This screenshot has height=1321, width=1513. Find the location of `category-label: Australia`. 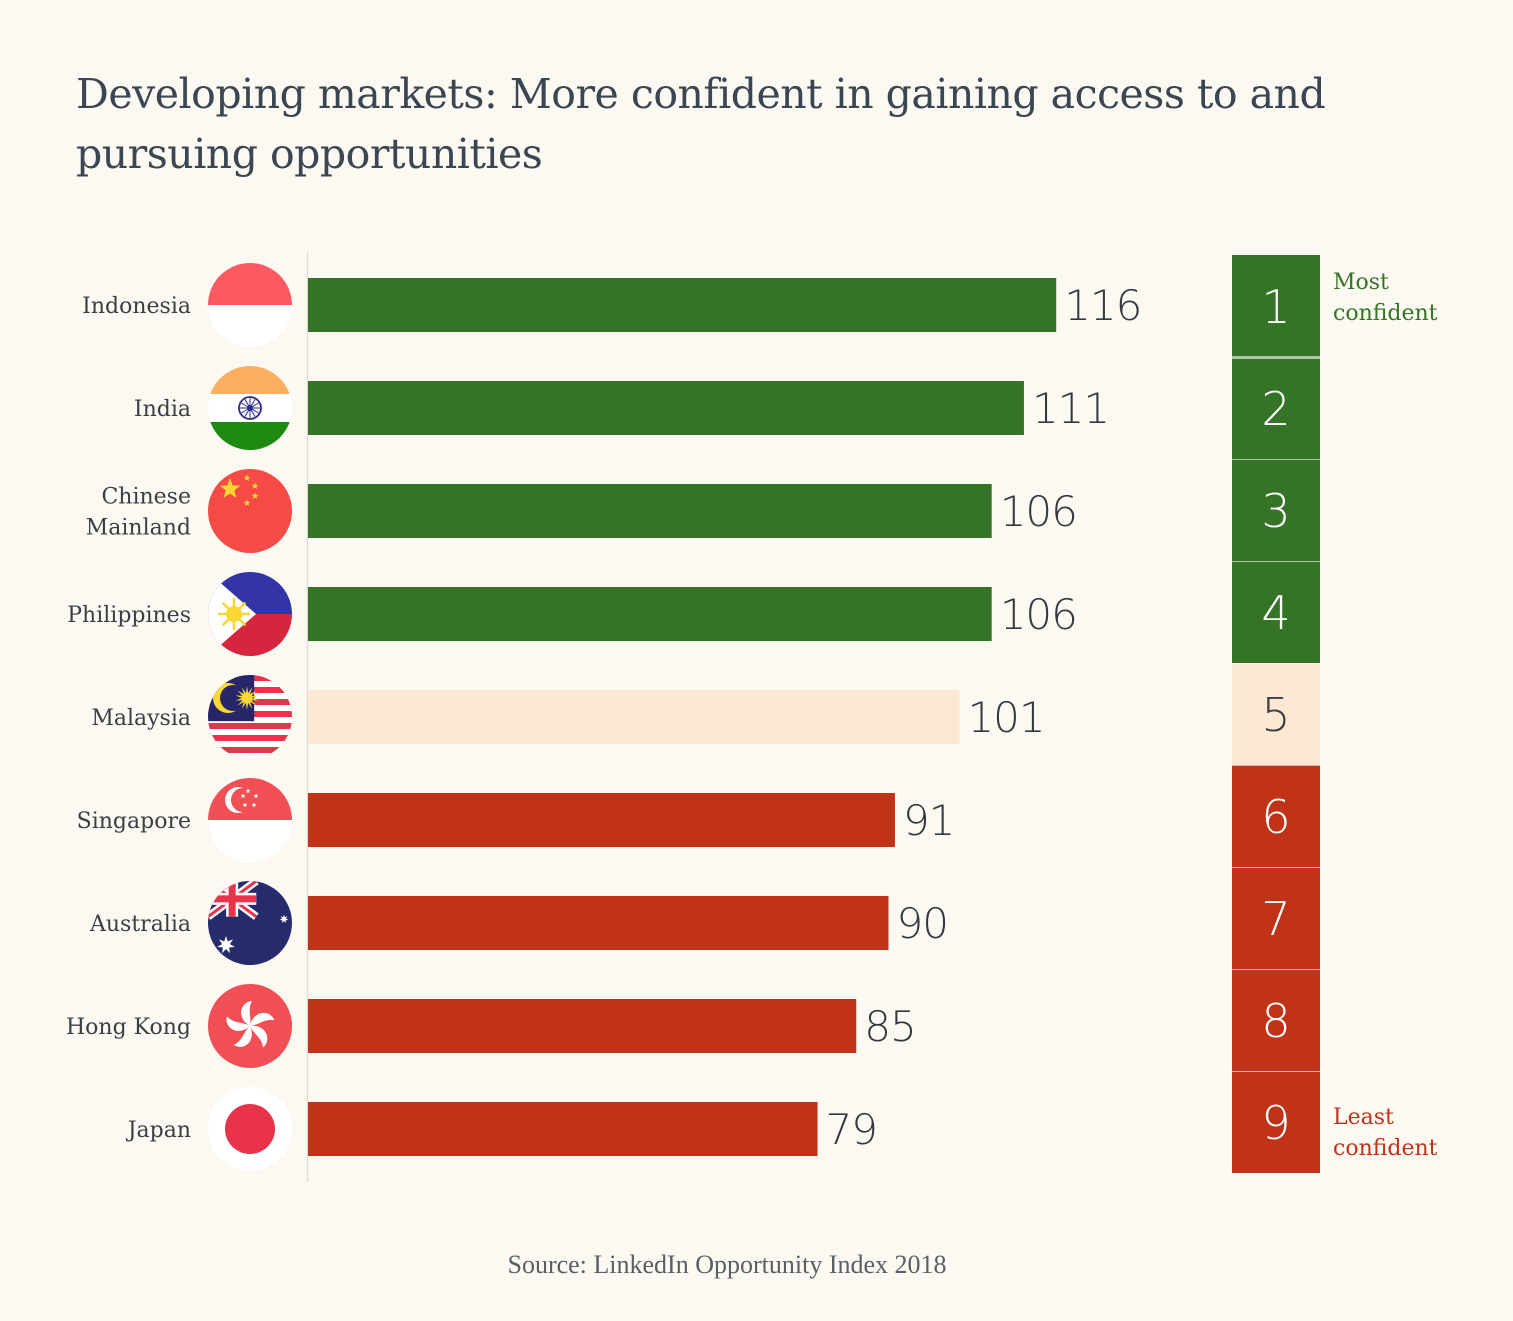

category-label: Australia is located at coordinates (140, 924).